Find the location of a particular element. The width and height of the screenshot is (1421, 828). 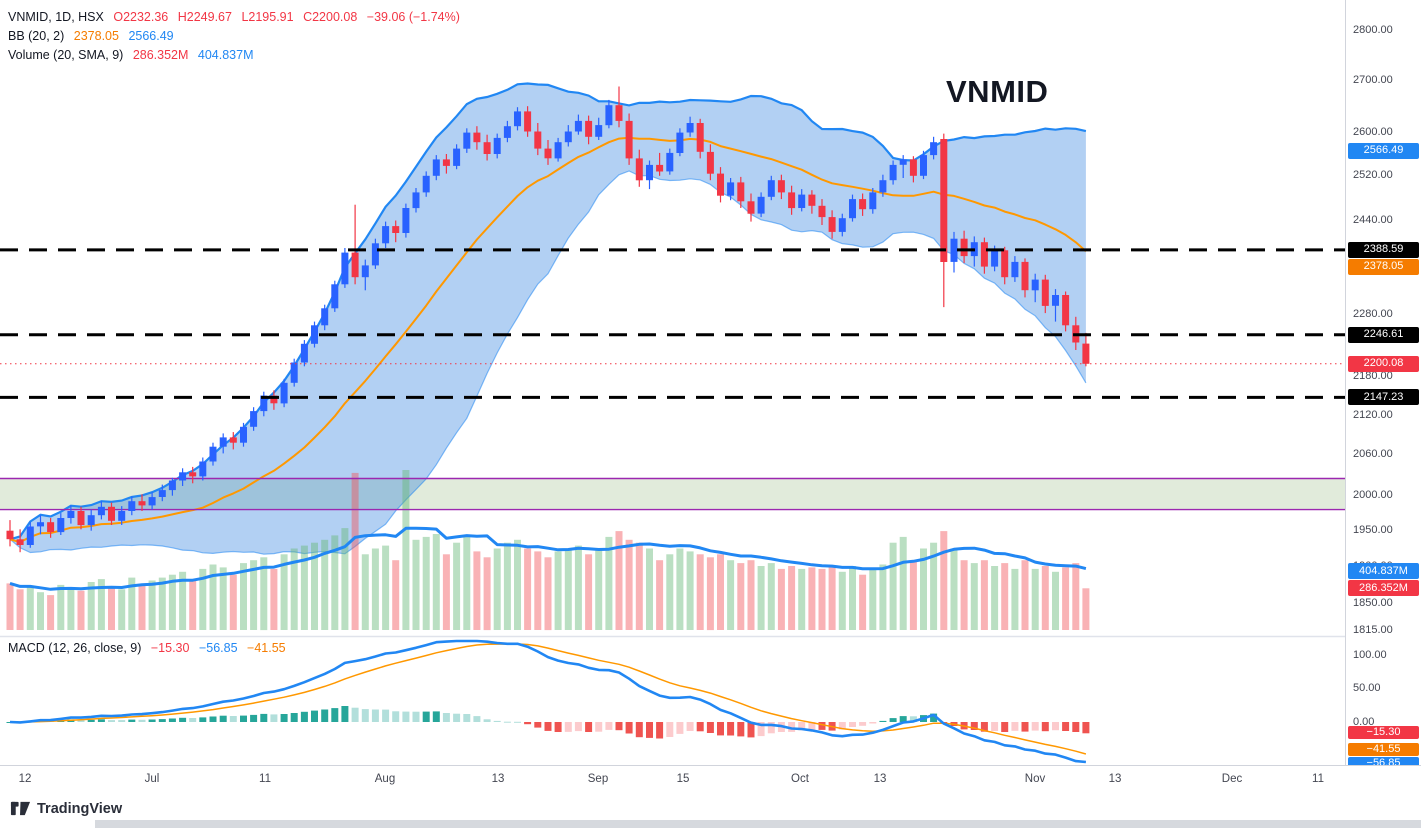

tradingview-logo: TradingView is located at coordinates (66, 808).